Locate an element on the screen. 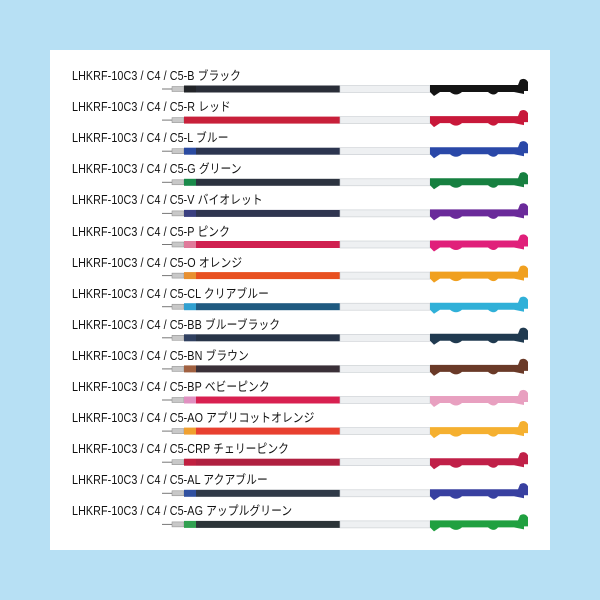 The image size is (600, 600). refill-label: LHKRF-10C3 / C4 / C5-CL クリアブルー is located at coordinates (170, 292).